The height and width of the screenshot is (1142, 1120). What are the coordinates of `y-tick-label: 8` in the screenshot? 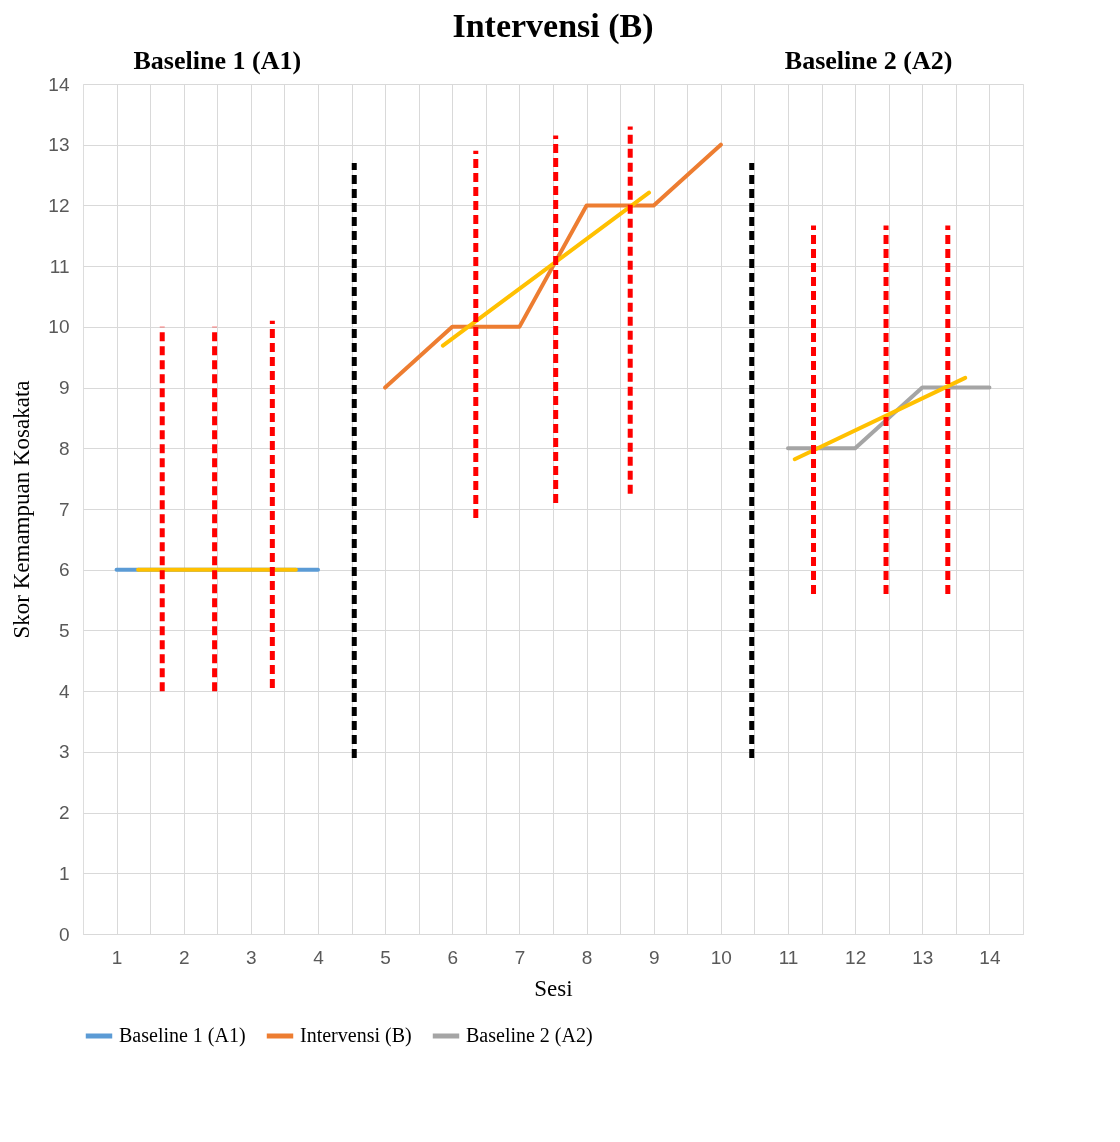 It's located at (64, 448).